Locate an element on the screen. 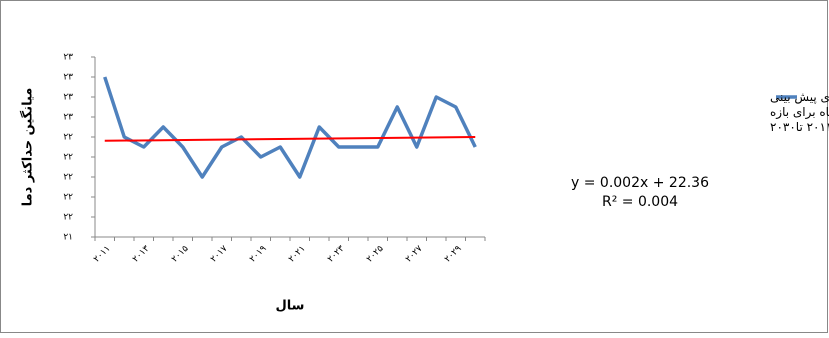 The height and width of the screenshot is (338, 829). data-line is located at coordinates (290, 127).